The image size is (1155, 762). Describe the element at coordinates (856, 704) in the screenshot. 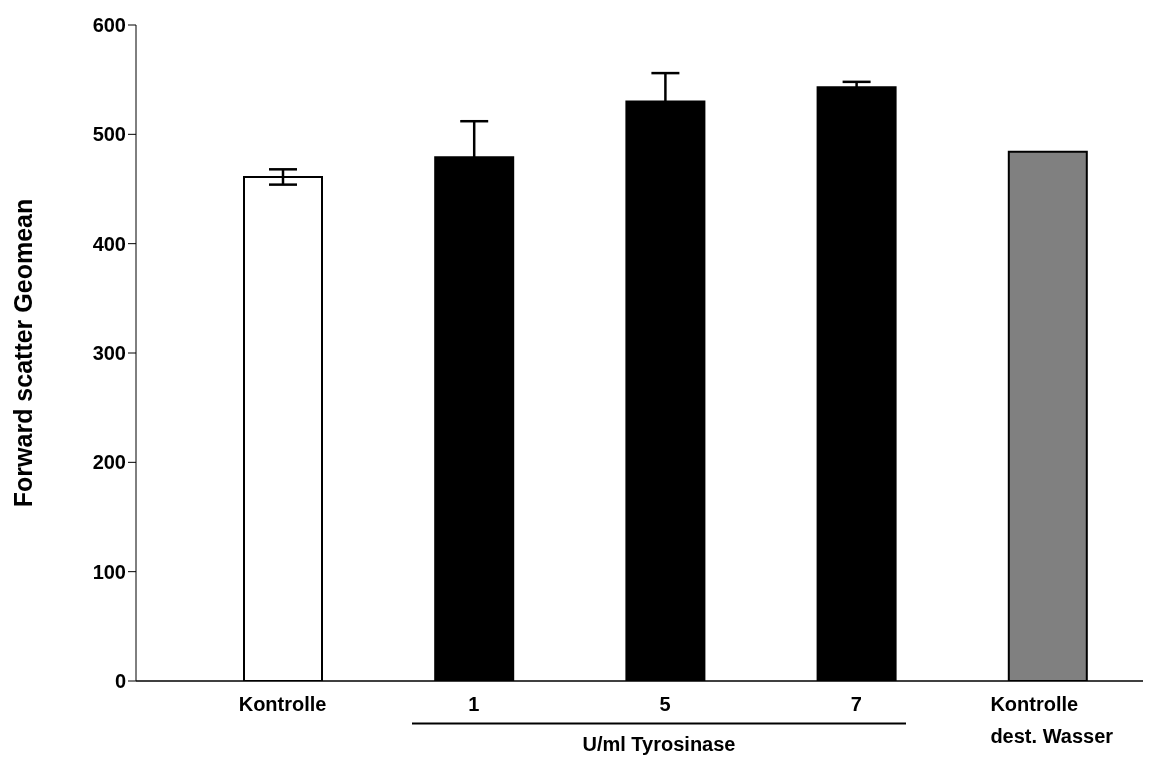

I see `x-tick-label: 7` at that location.